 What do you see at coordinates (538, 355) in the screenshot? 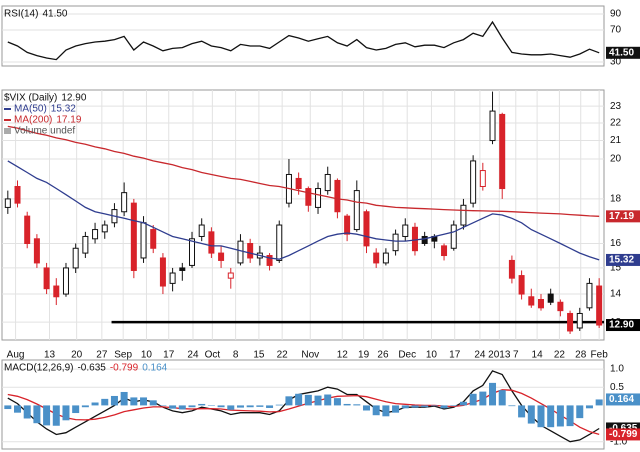
I see `x-tick-label: 14` at bounding box center [538, 355].